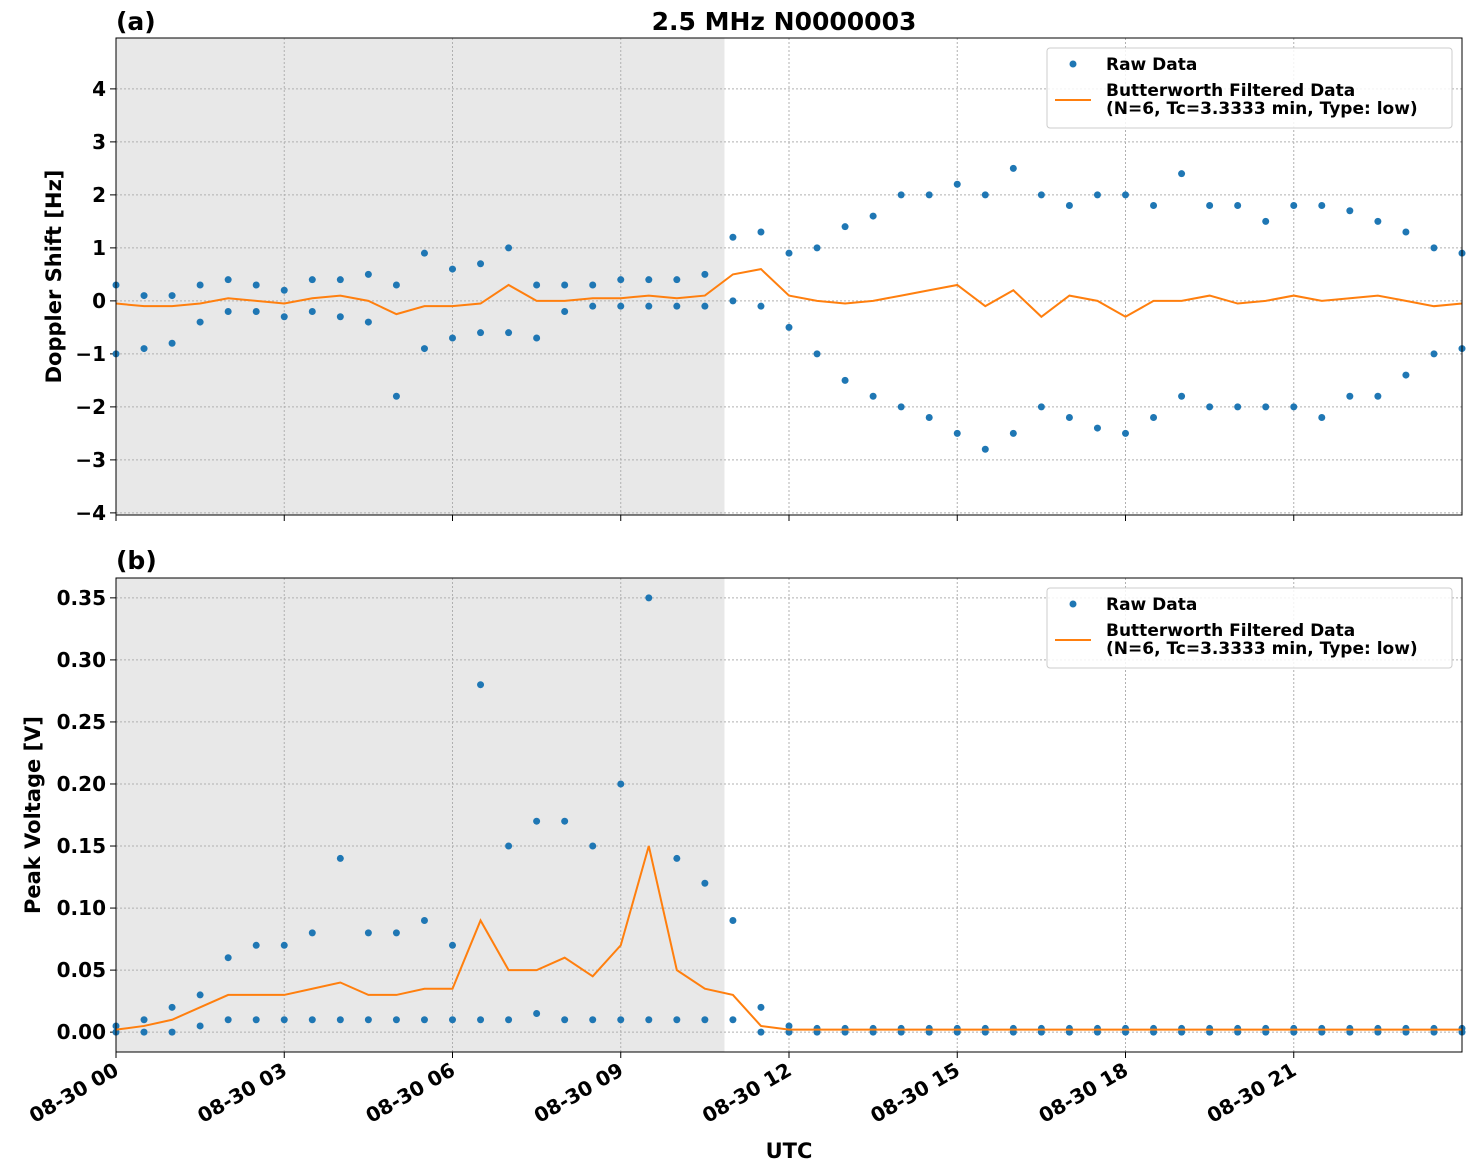  I want to click on panel-label: (b), so click(136, 560).